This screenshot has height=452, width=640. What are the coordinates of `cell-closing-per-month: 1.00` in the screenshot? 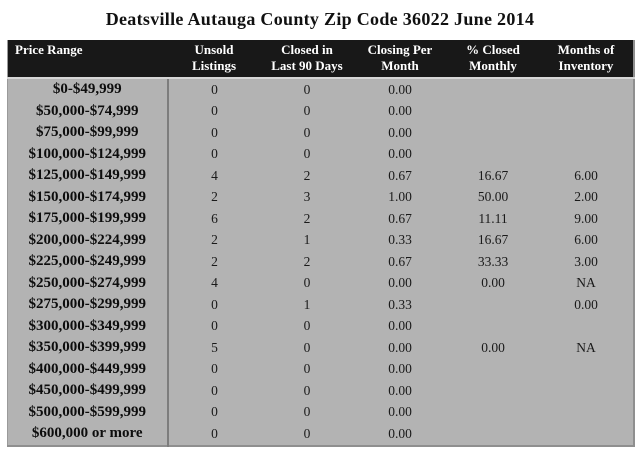 It's located at (400, 197).